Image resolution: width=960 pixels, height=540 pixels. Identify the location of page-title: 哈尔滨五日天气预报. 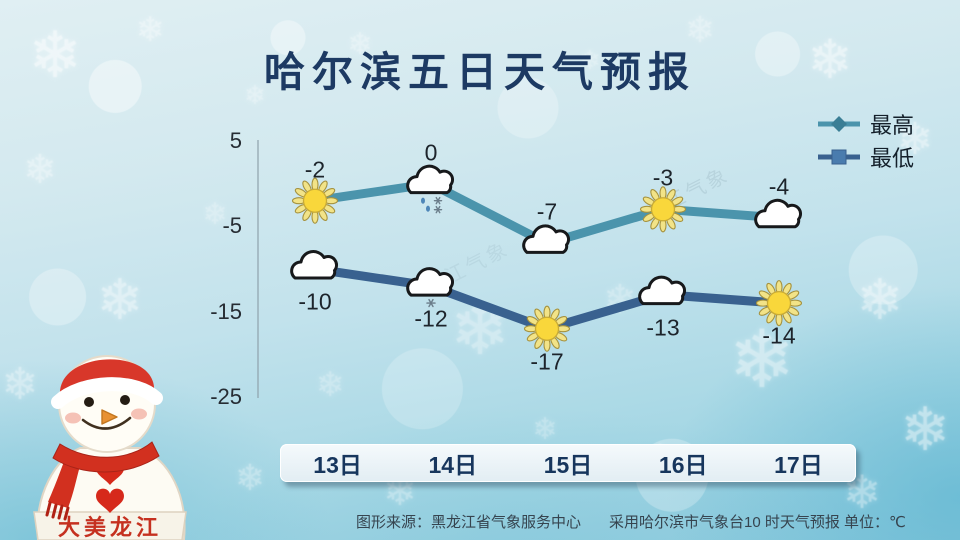
(480, 72).